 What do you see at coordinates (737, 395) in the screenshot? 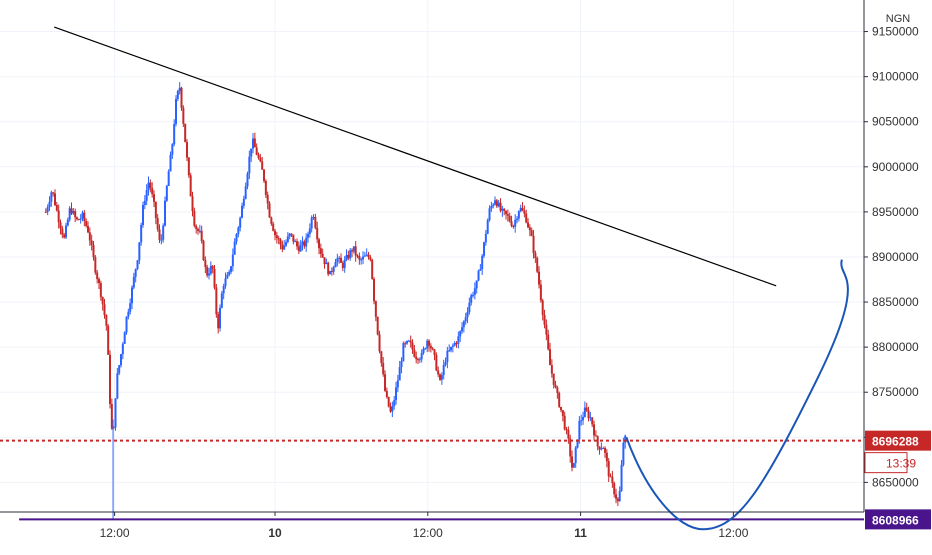
I see `projection-curve` at bounding box center [737, 395].